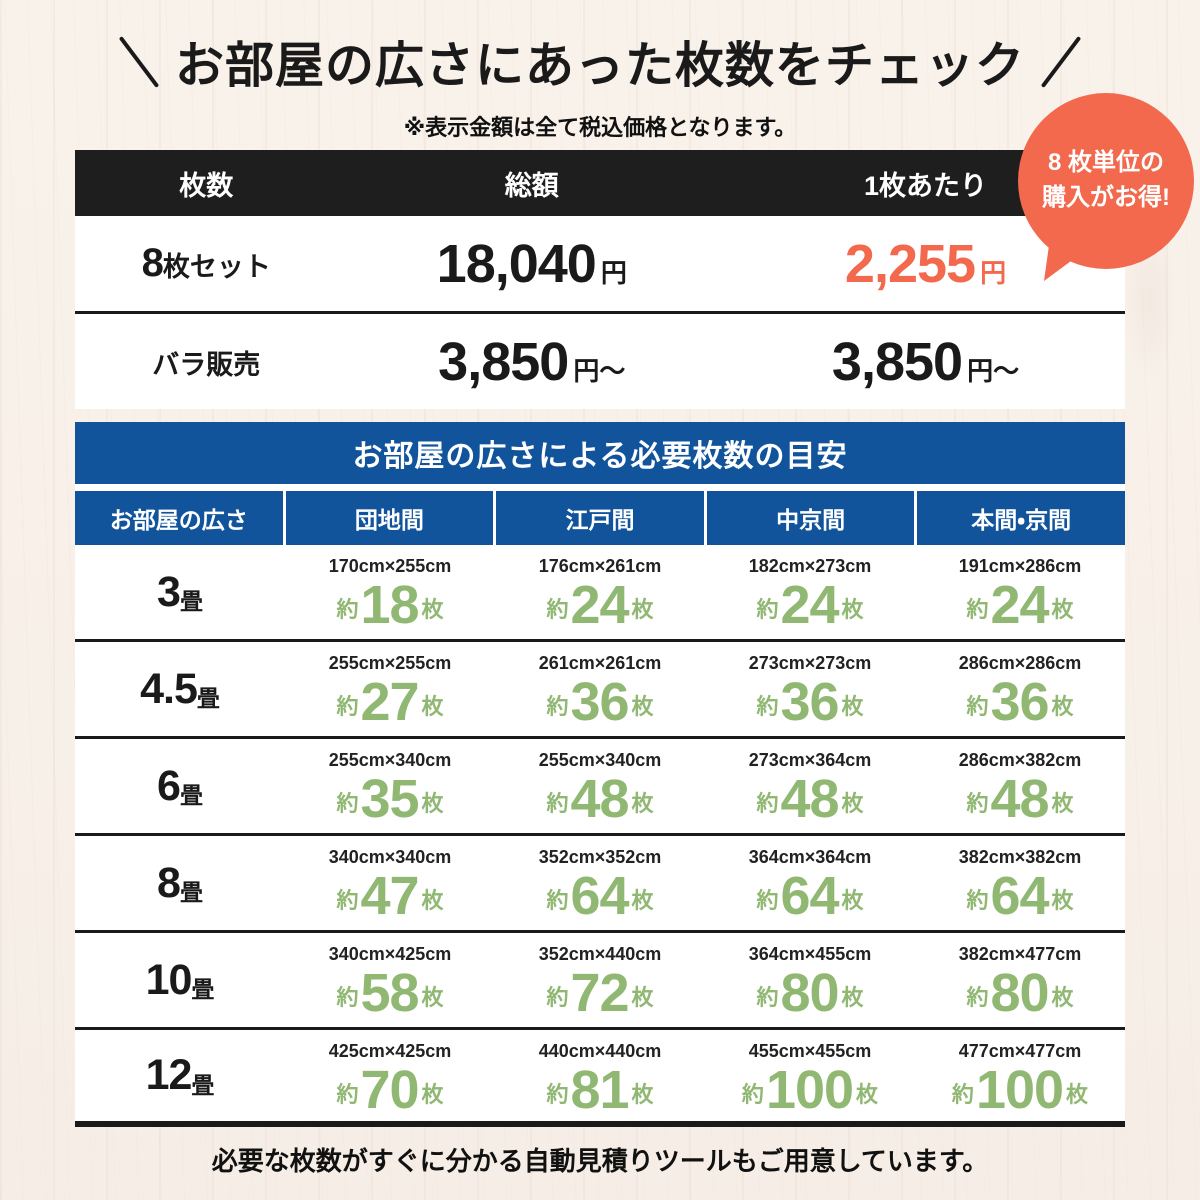  What do you see at coordinates (810, 692) in the screenshot?
I see `estimate-cell: 273cm×273cm 約 36 枚` at bounding box center [810, 692].